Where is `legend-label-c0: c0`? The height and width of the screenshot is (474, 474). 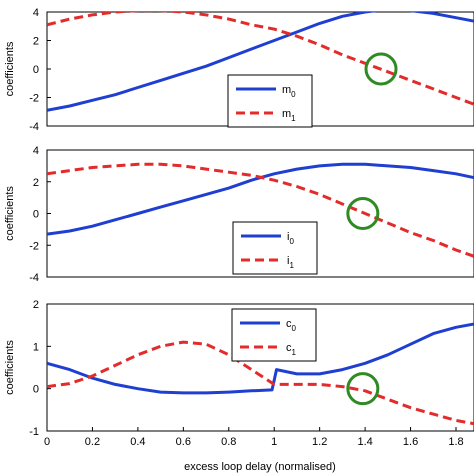 legend-label-c0: c0 is located at coordinates (291, 325).